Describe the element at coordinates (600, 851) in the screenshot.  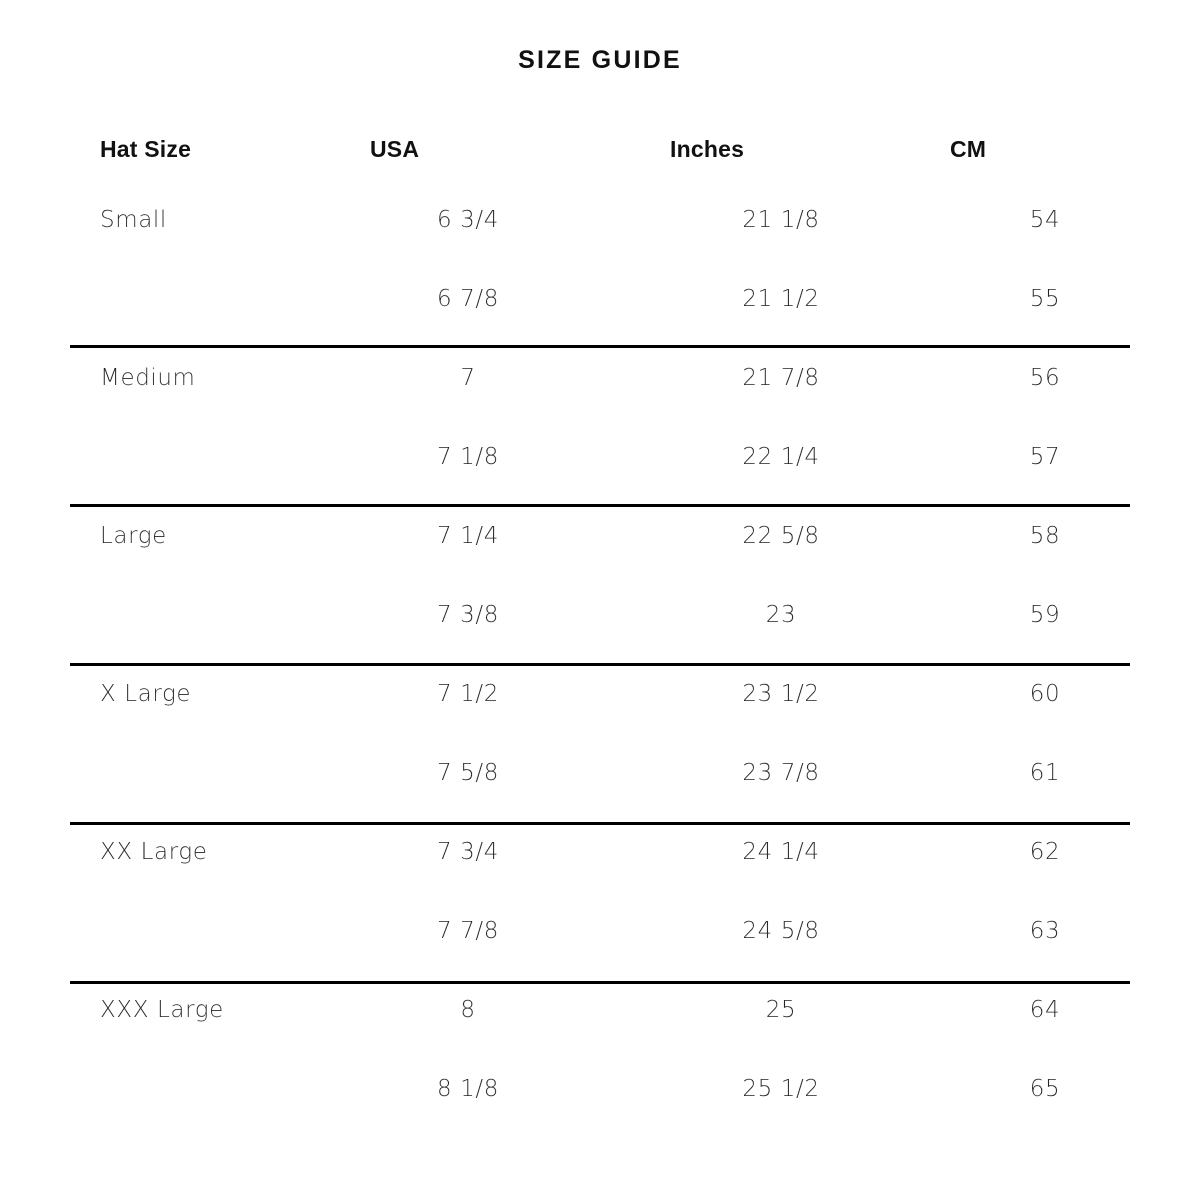
I see `table-row: XX Large 7 3/4 24 1/4 62` at that location.